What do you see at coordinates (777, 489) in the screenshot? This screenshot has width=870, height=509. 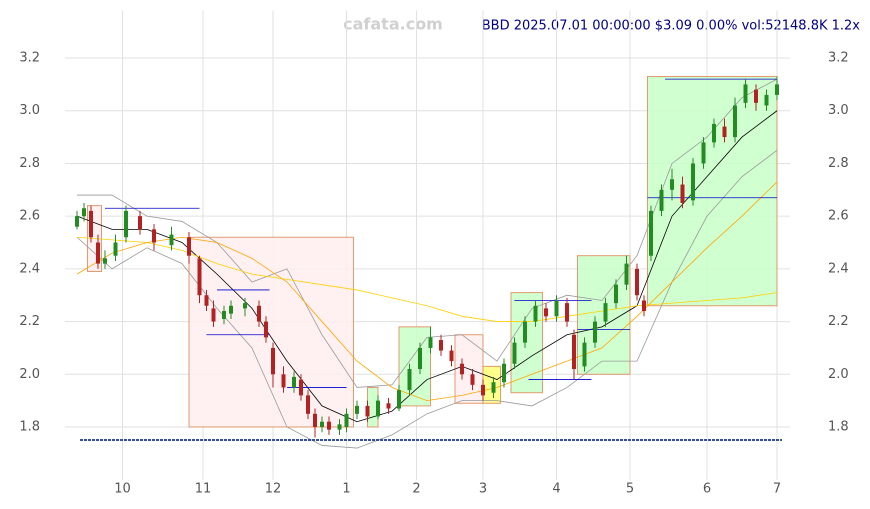 I see `x-tick-label: 7` at bounding box center [777, 489].